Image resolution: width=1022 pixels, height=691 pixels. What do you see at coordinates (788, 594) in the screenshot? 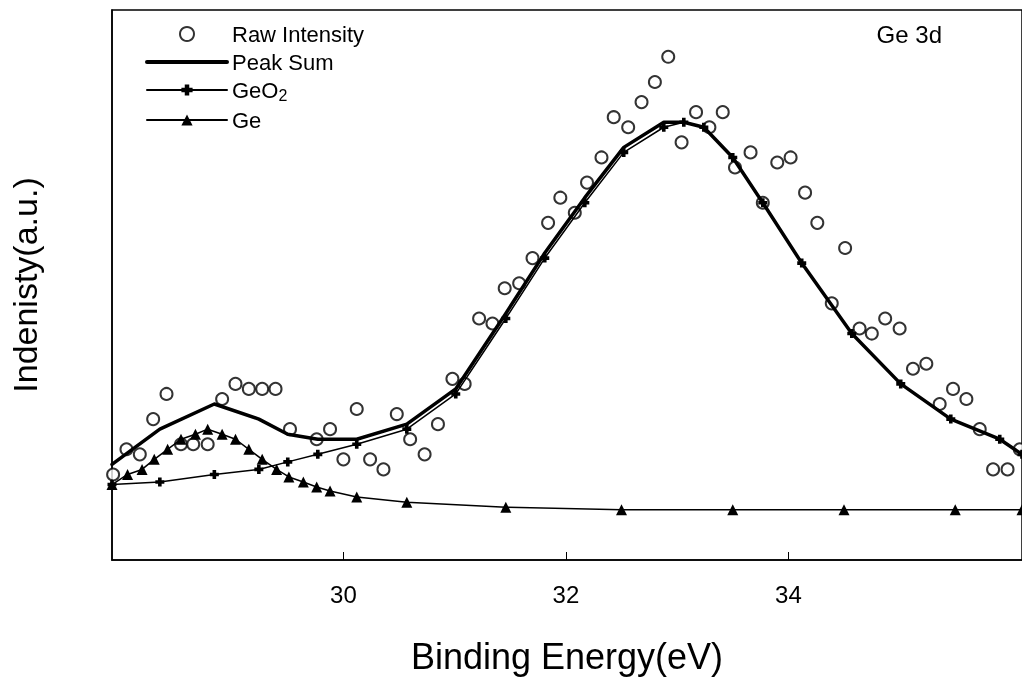
I see `x-tick-label: 34` at bounding box center [788, 594].